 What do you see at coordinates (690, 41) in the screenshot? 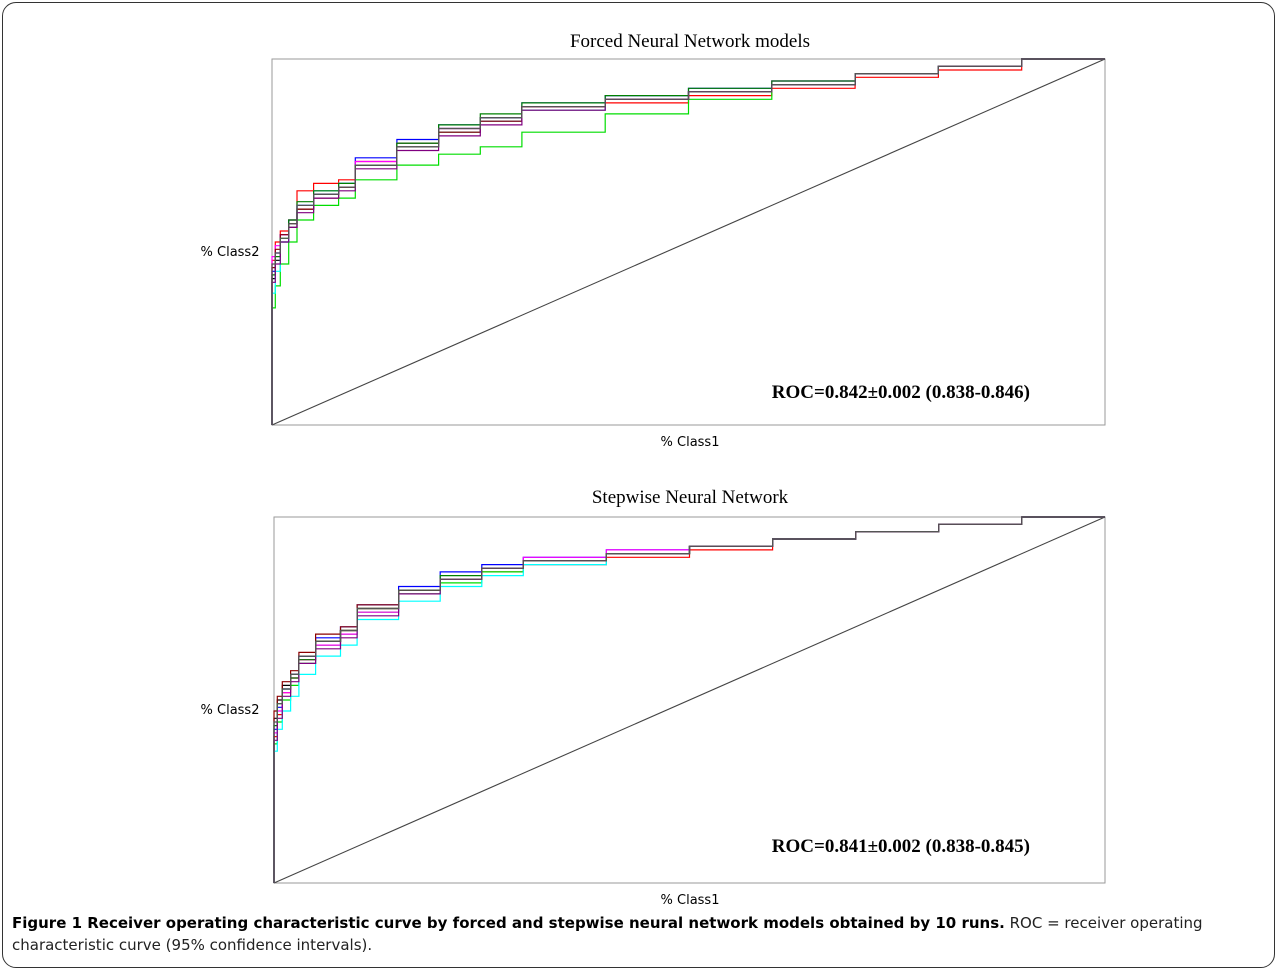
I see `chart-title: Forced Neural Network models` at bounding box center [690, 41].